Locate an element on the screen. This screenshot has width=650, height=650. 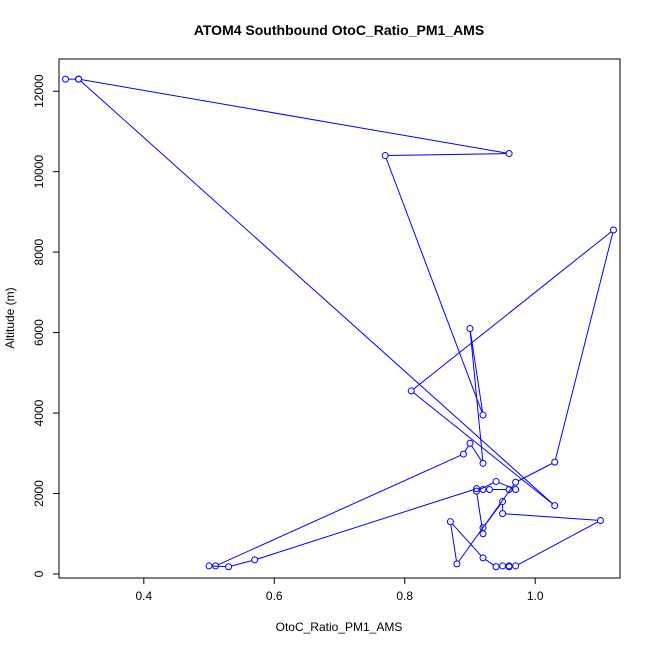
y-tick-label: 6000 is located at coordinates (39, 332).